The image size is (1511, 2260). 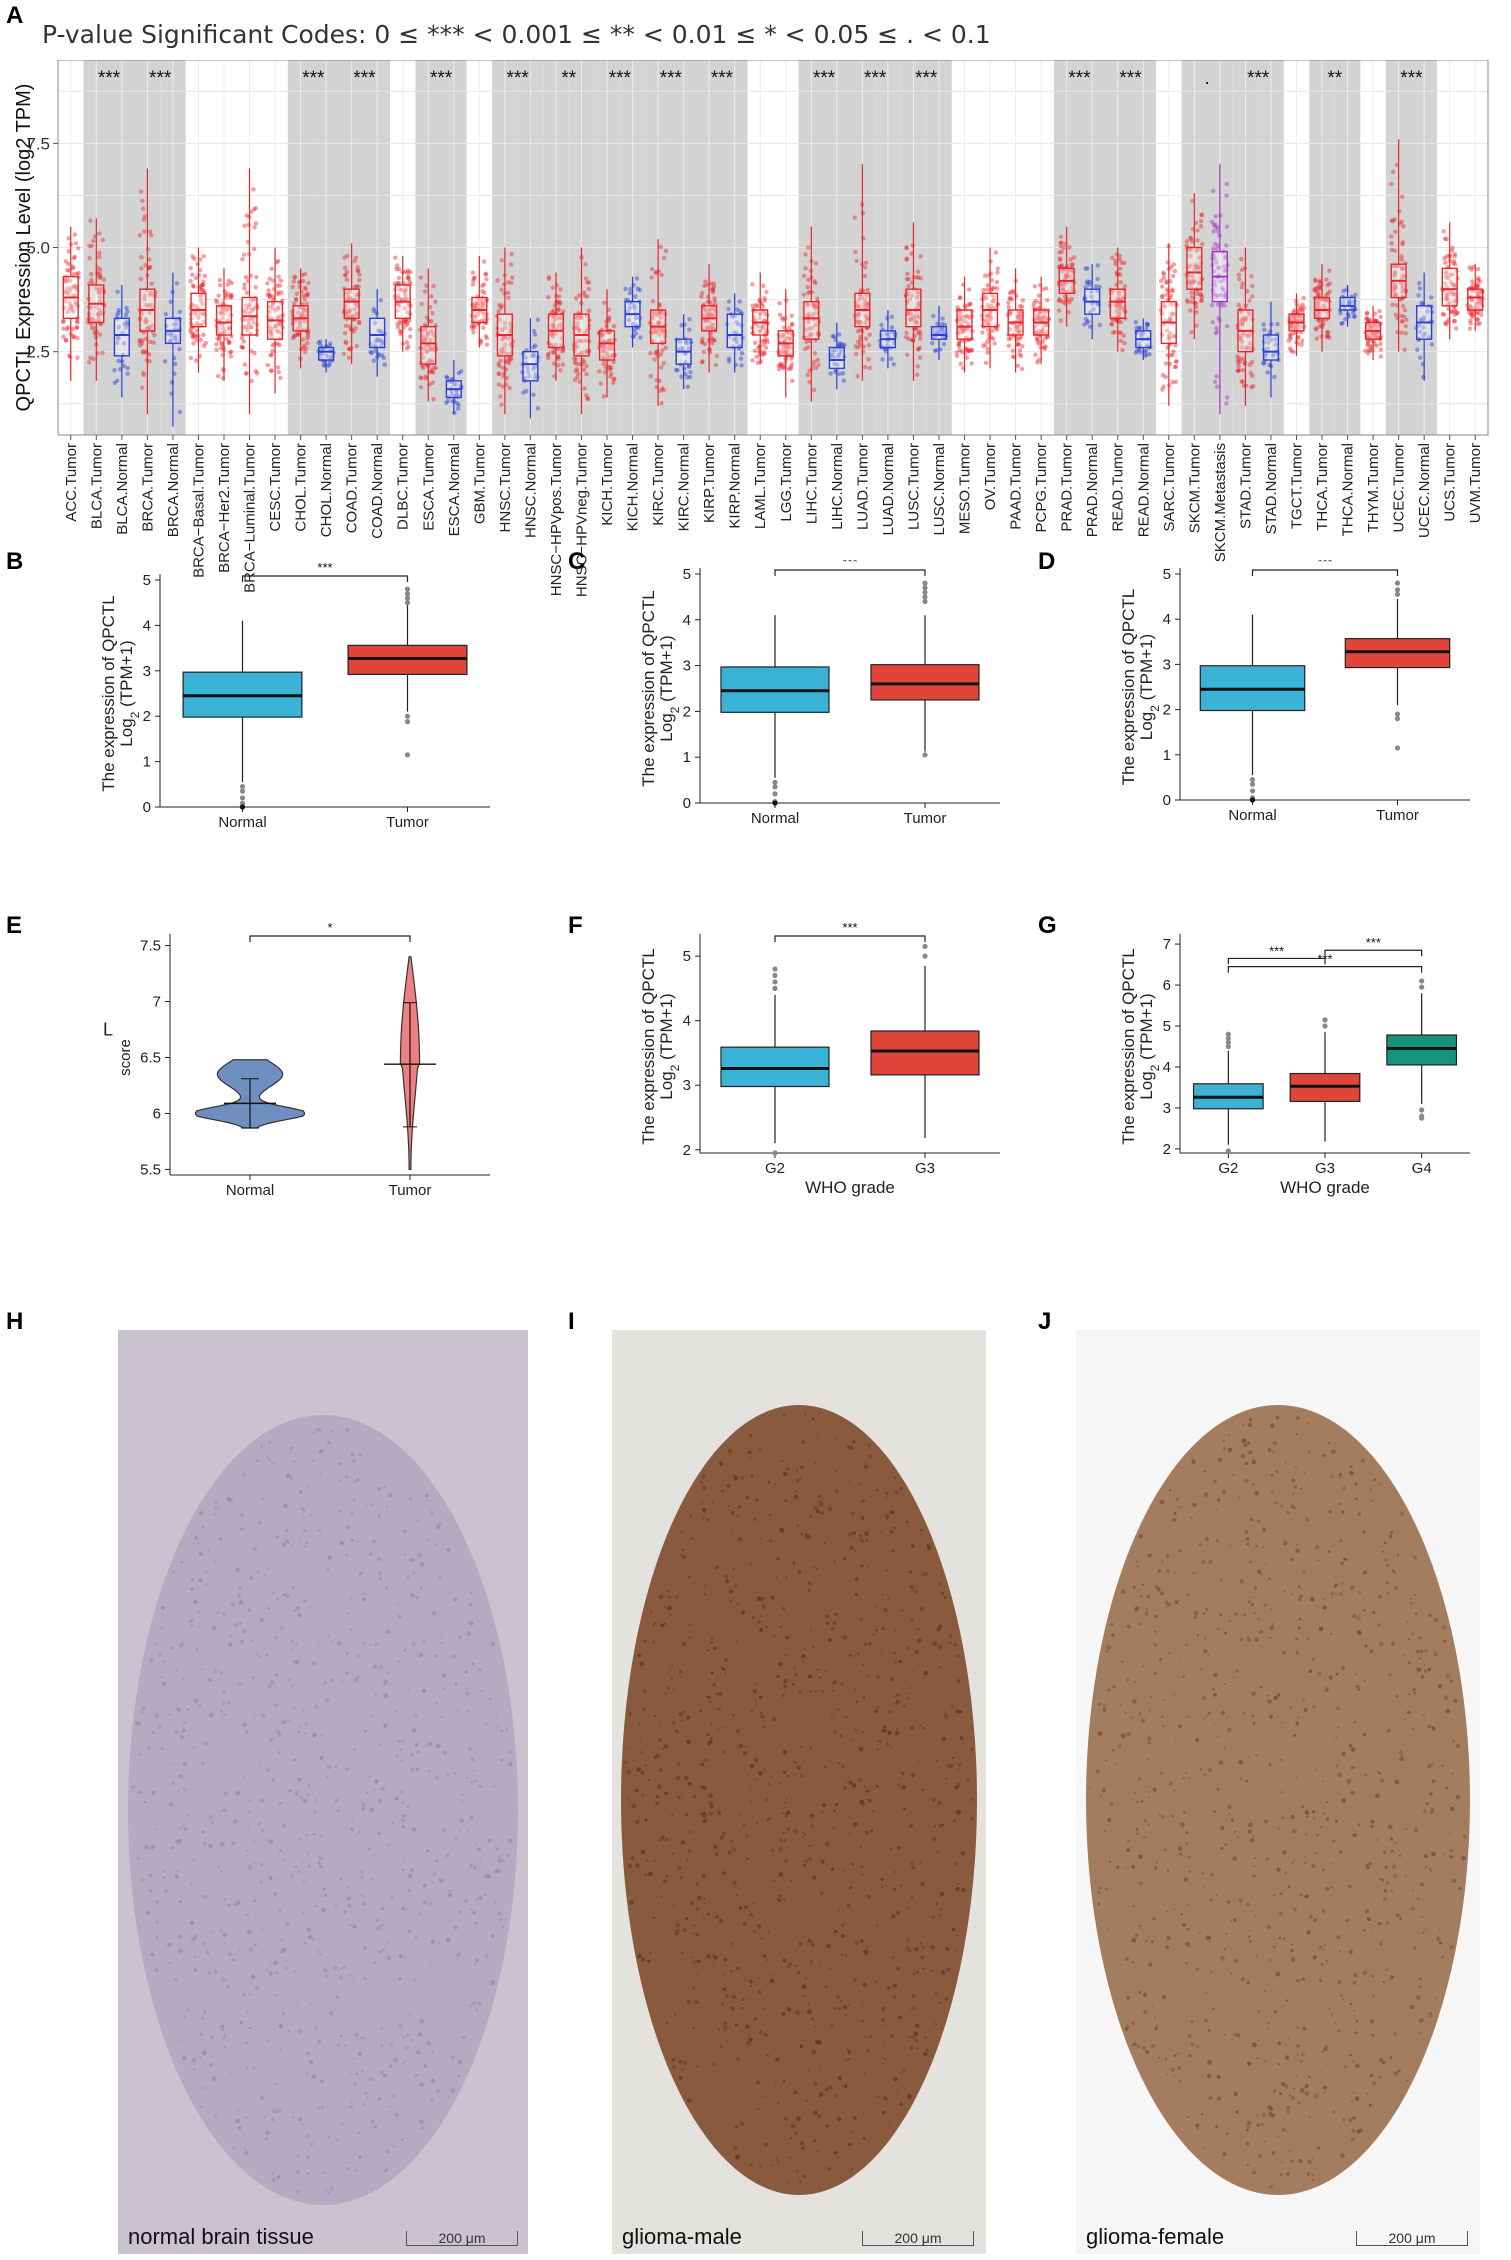 What do you see at coordinates (1325, 969) in the screenshot?
I see `sig-bracket` at bounding box center [1325, 969].